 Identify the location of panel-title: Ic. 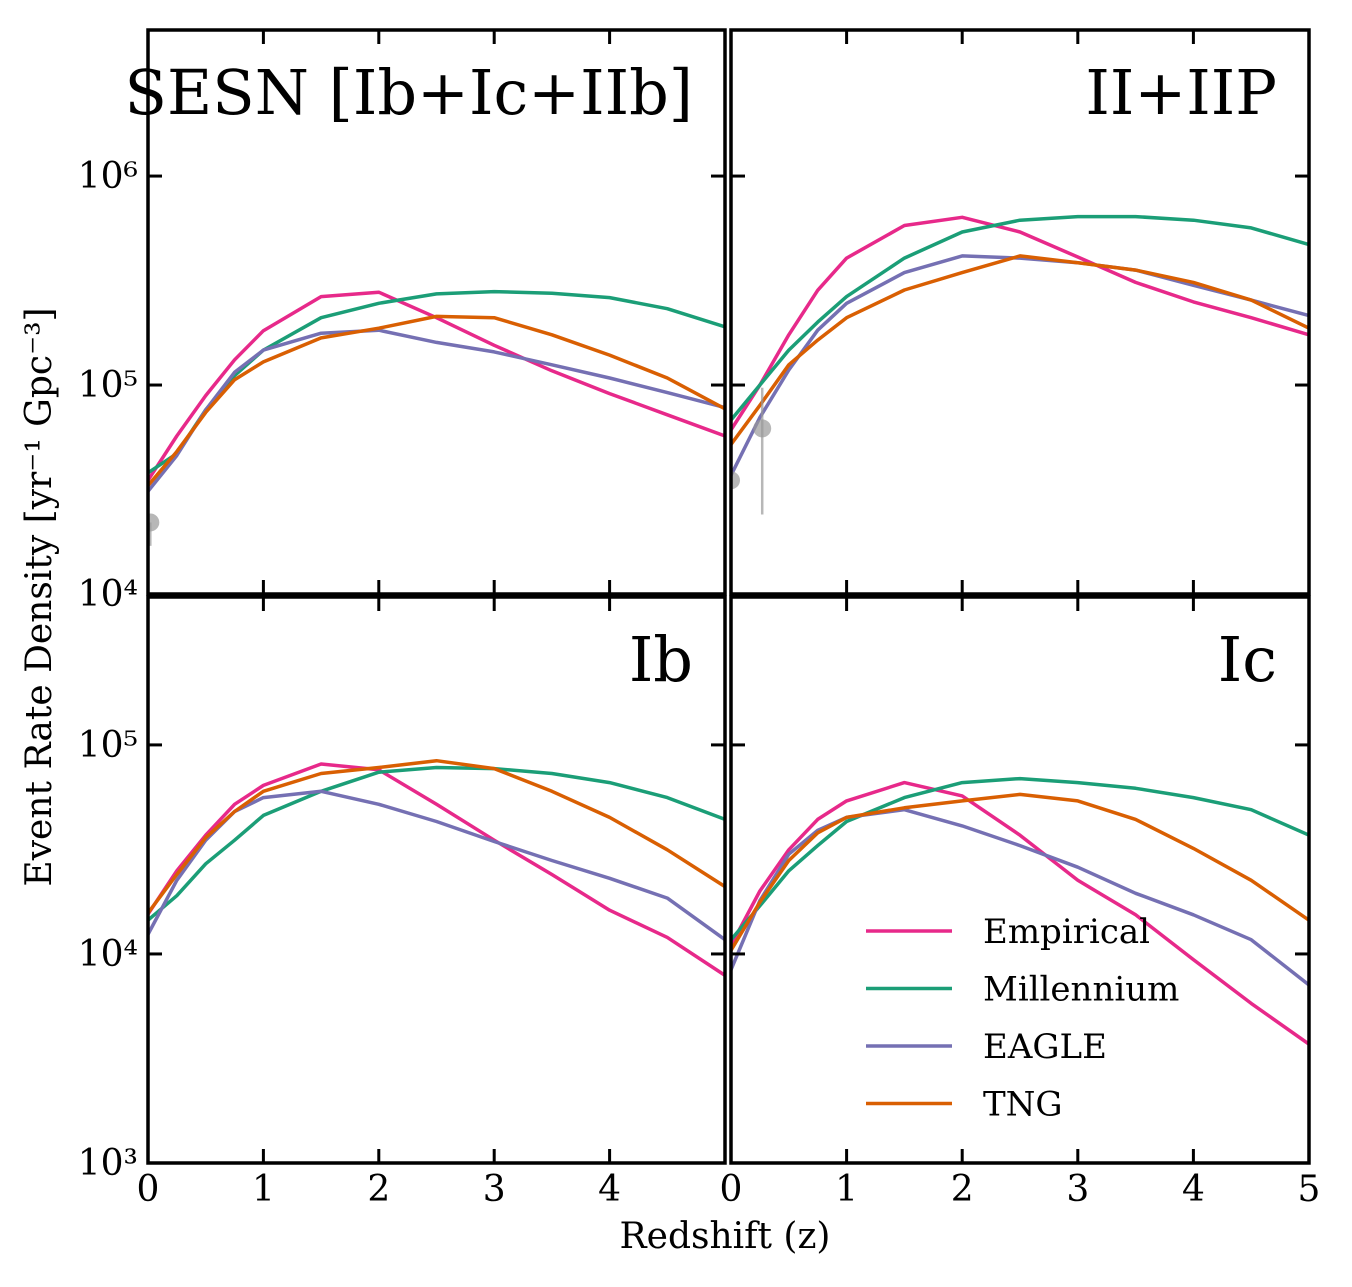
(1247, 659).